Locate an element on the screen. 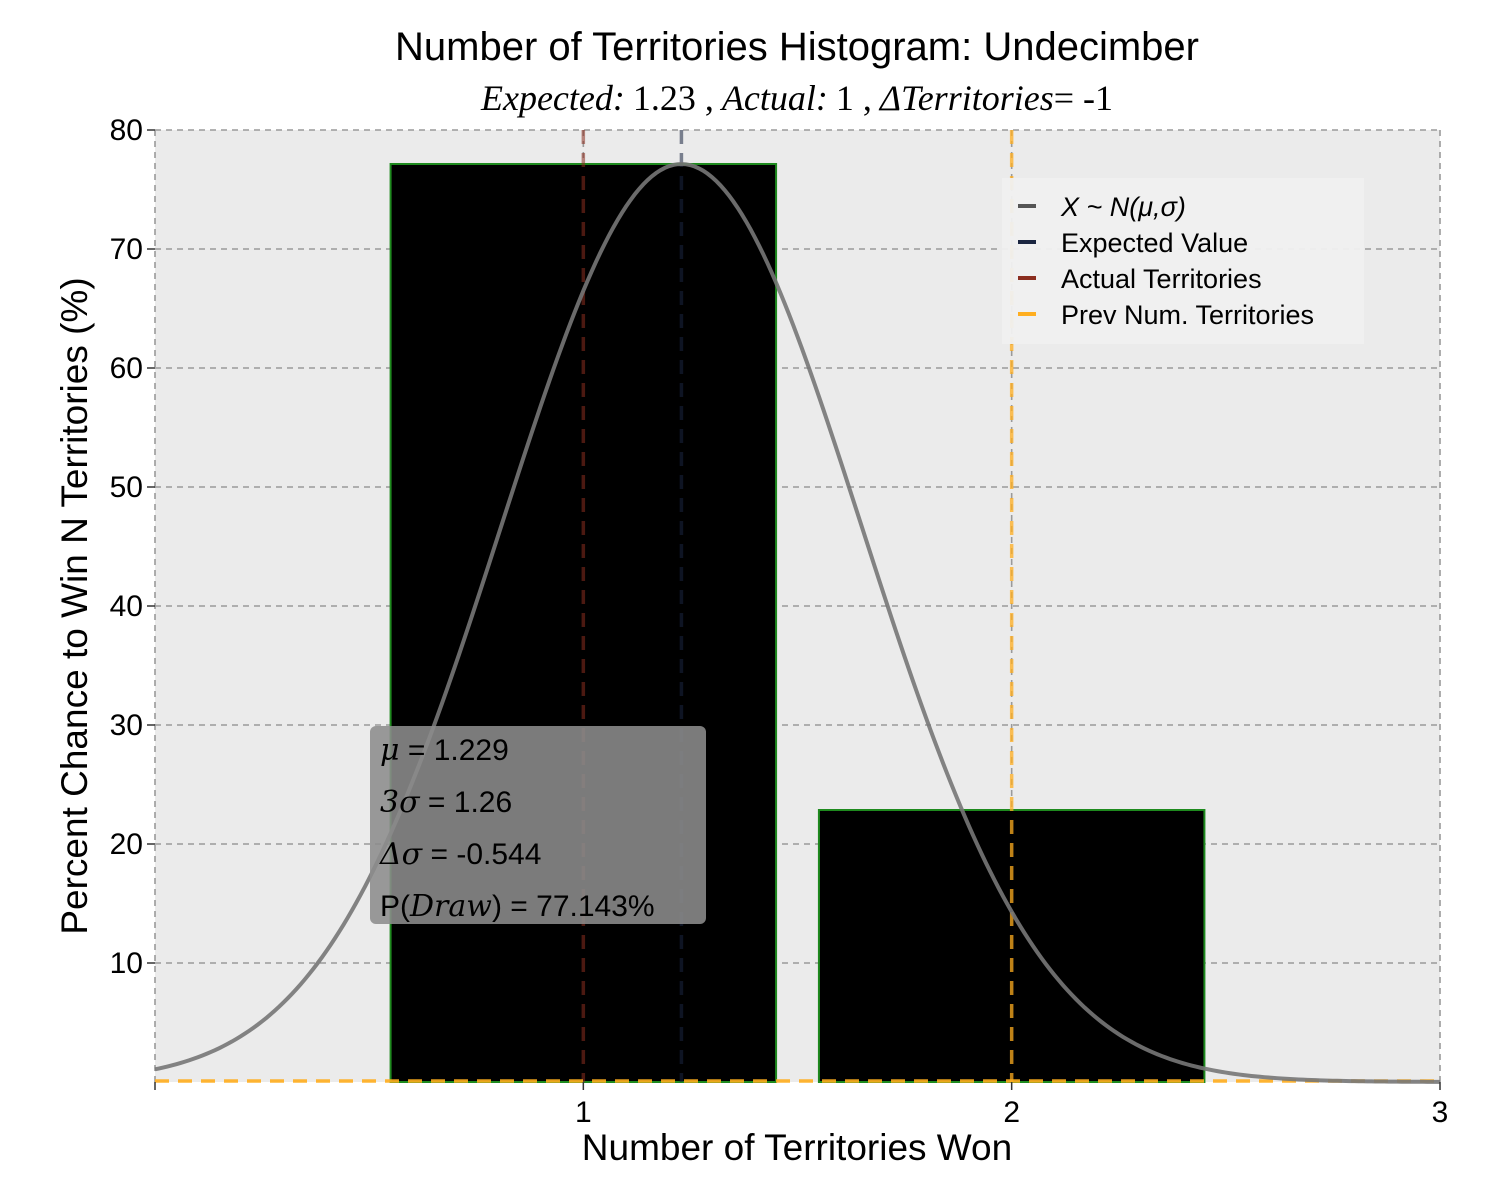  x-tick-label: 2 is located at coordinates (1011, 1112).